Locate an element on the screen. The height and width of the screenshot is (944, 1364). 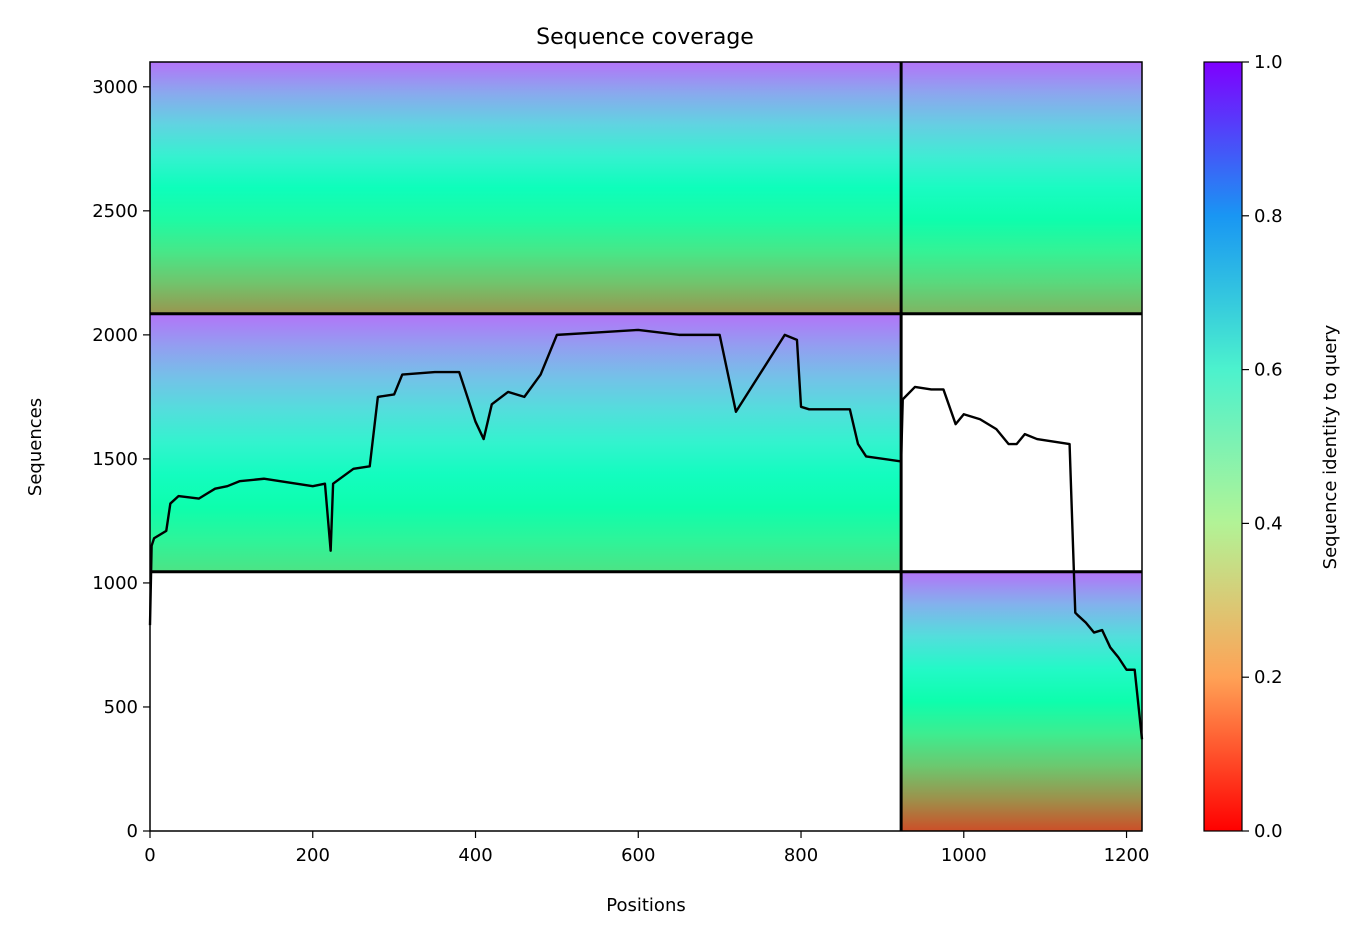
y-tick-label: 2000 is located at coordinates (115, 335).